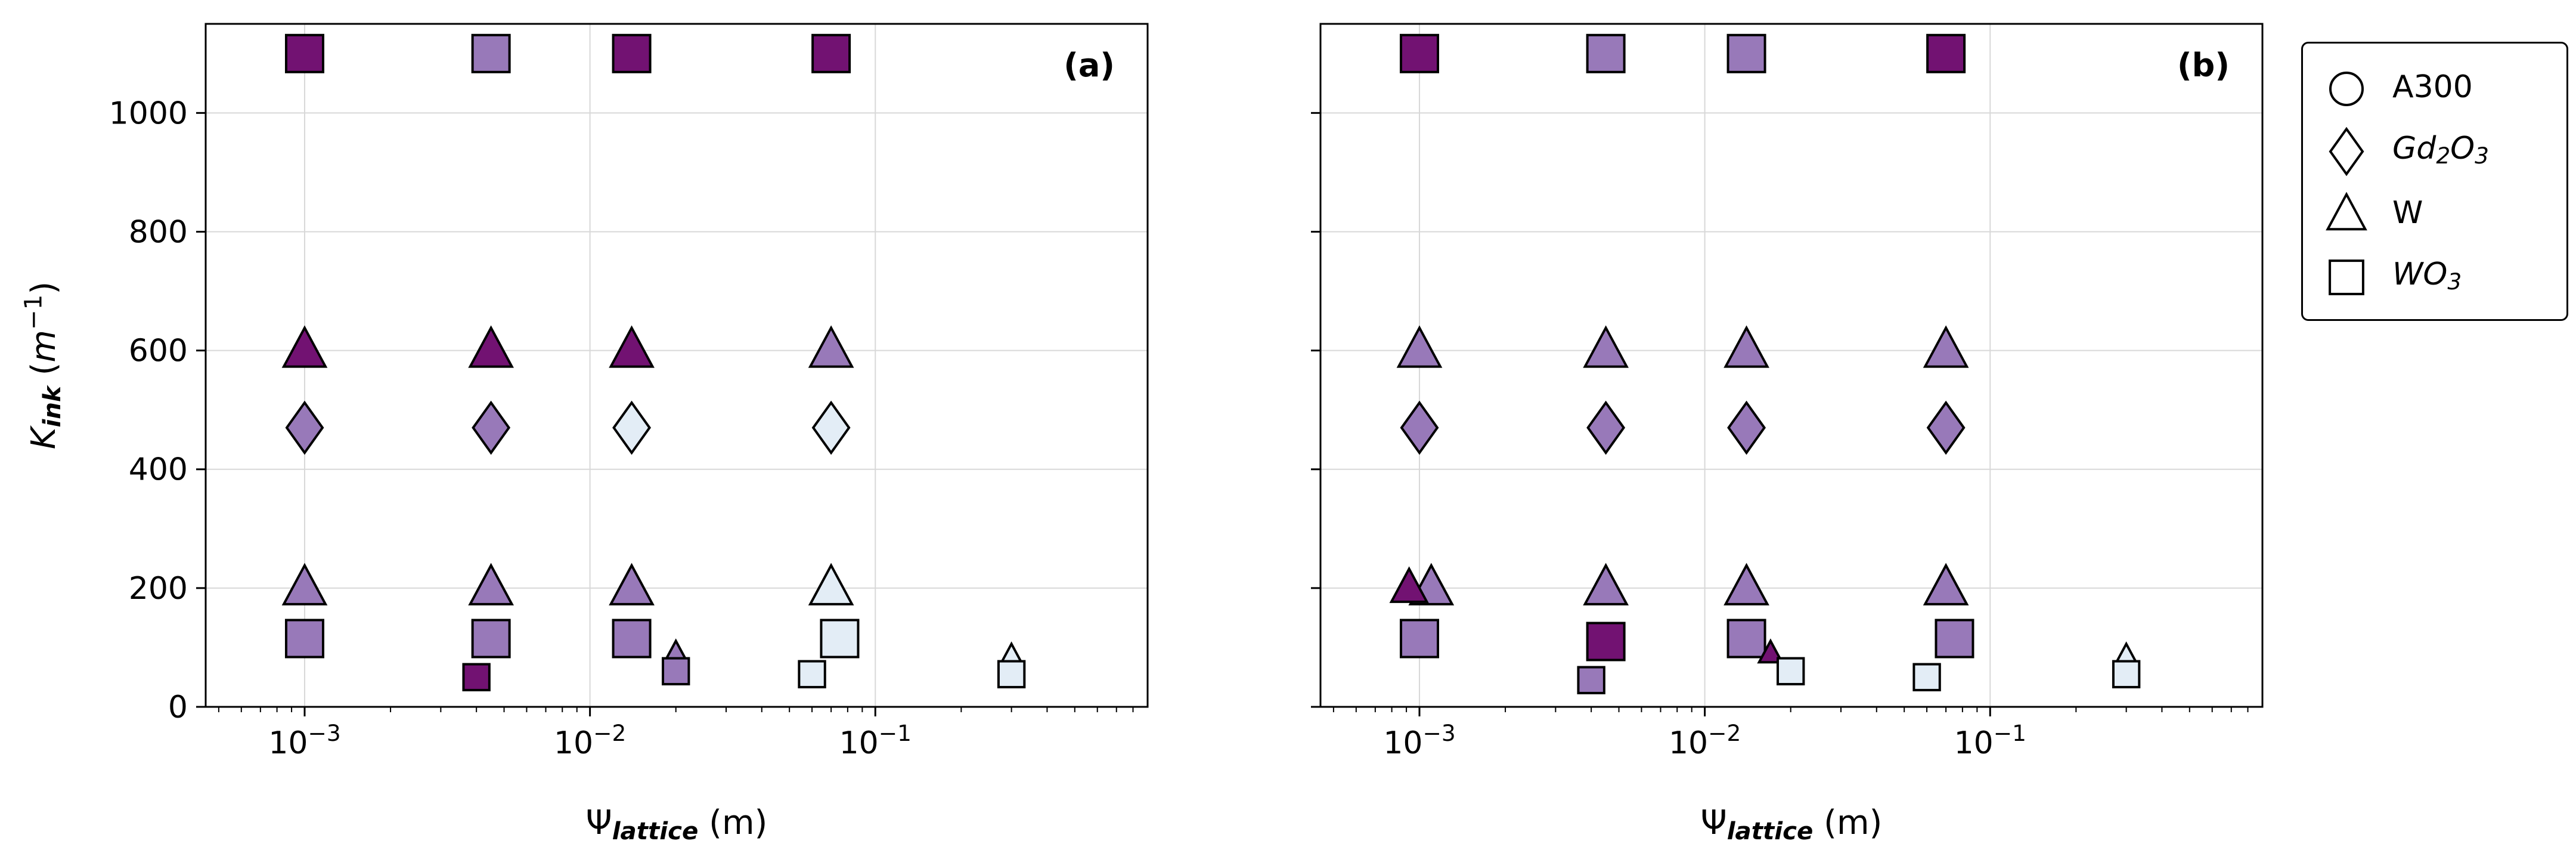 Image resolution: width=2576 pixels, height=853 pixels. Describe the element at coordinates (2407, 213) in the screenshot. I see `legend-label: W` at that location.